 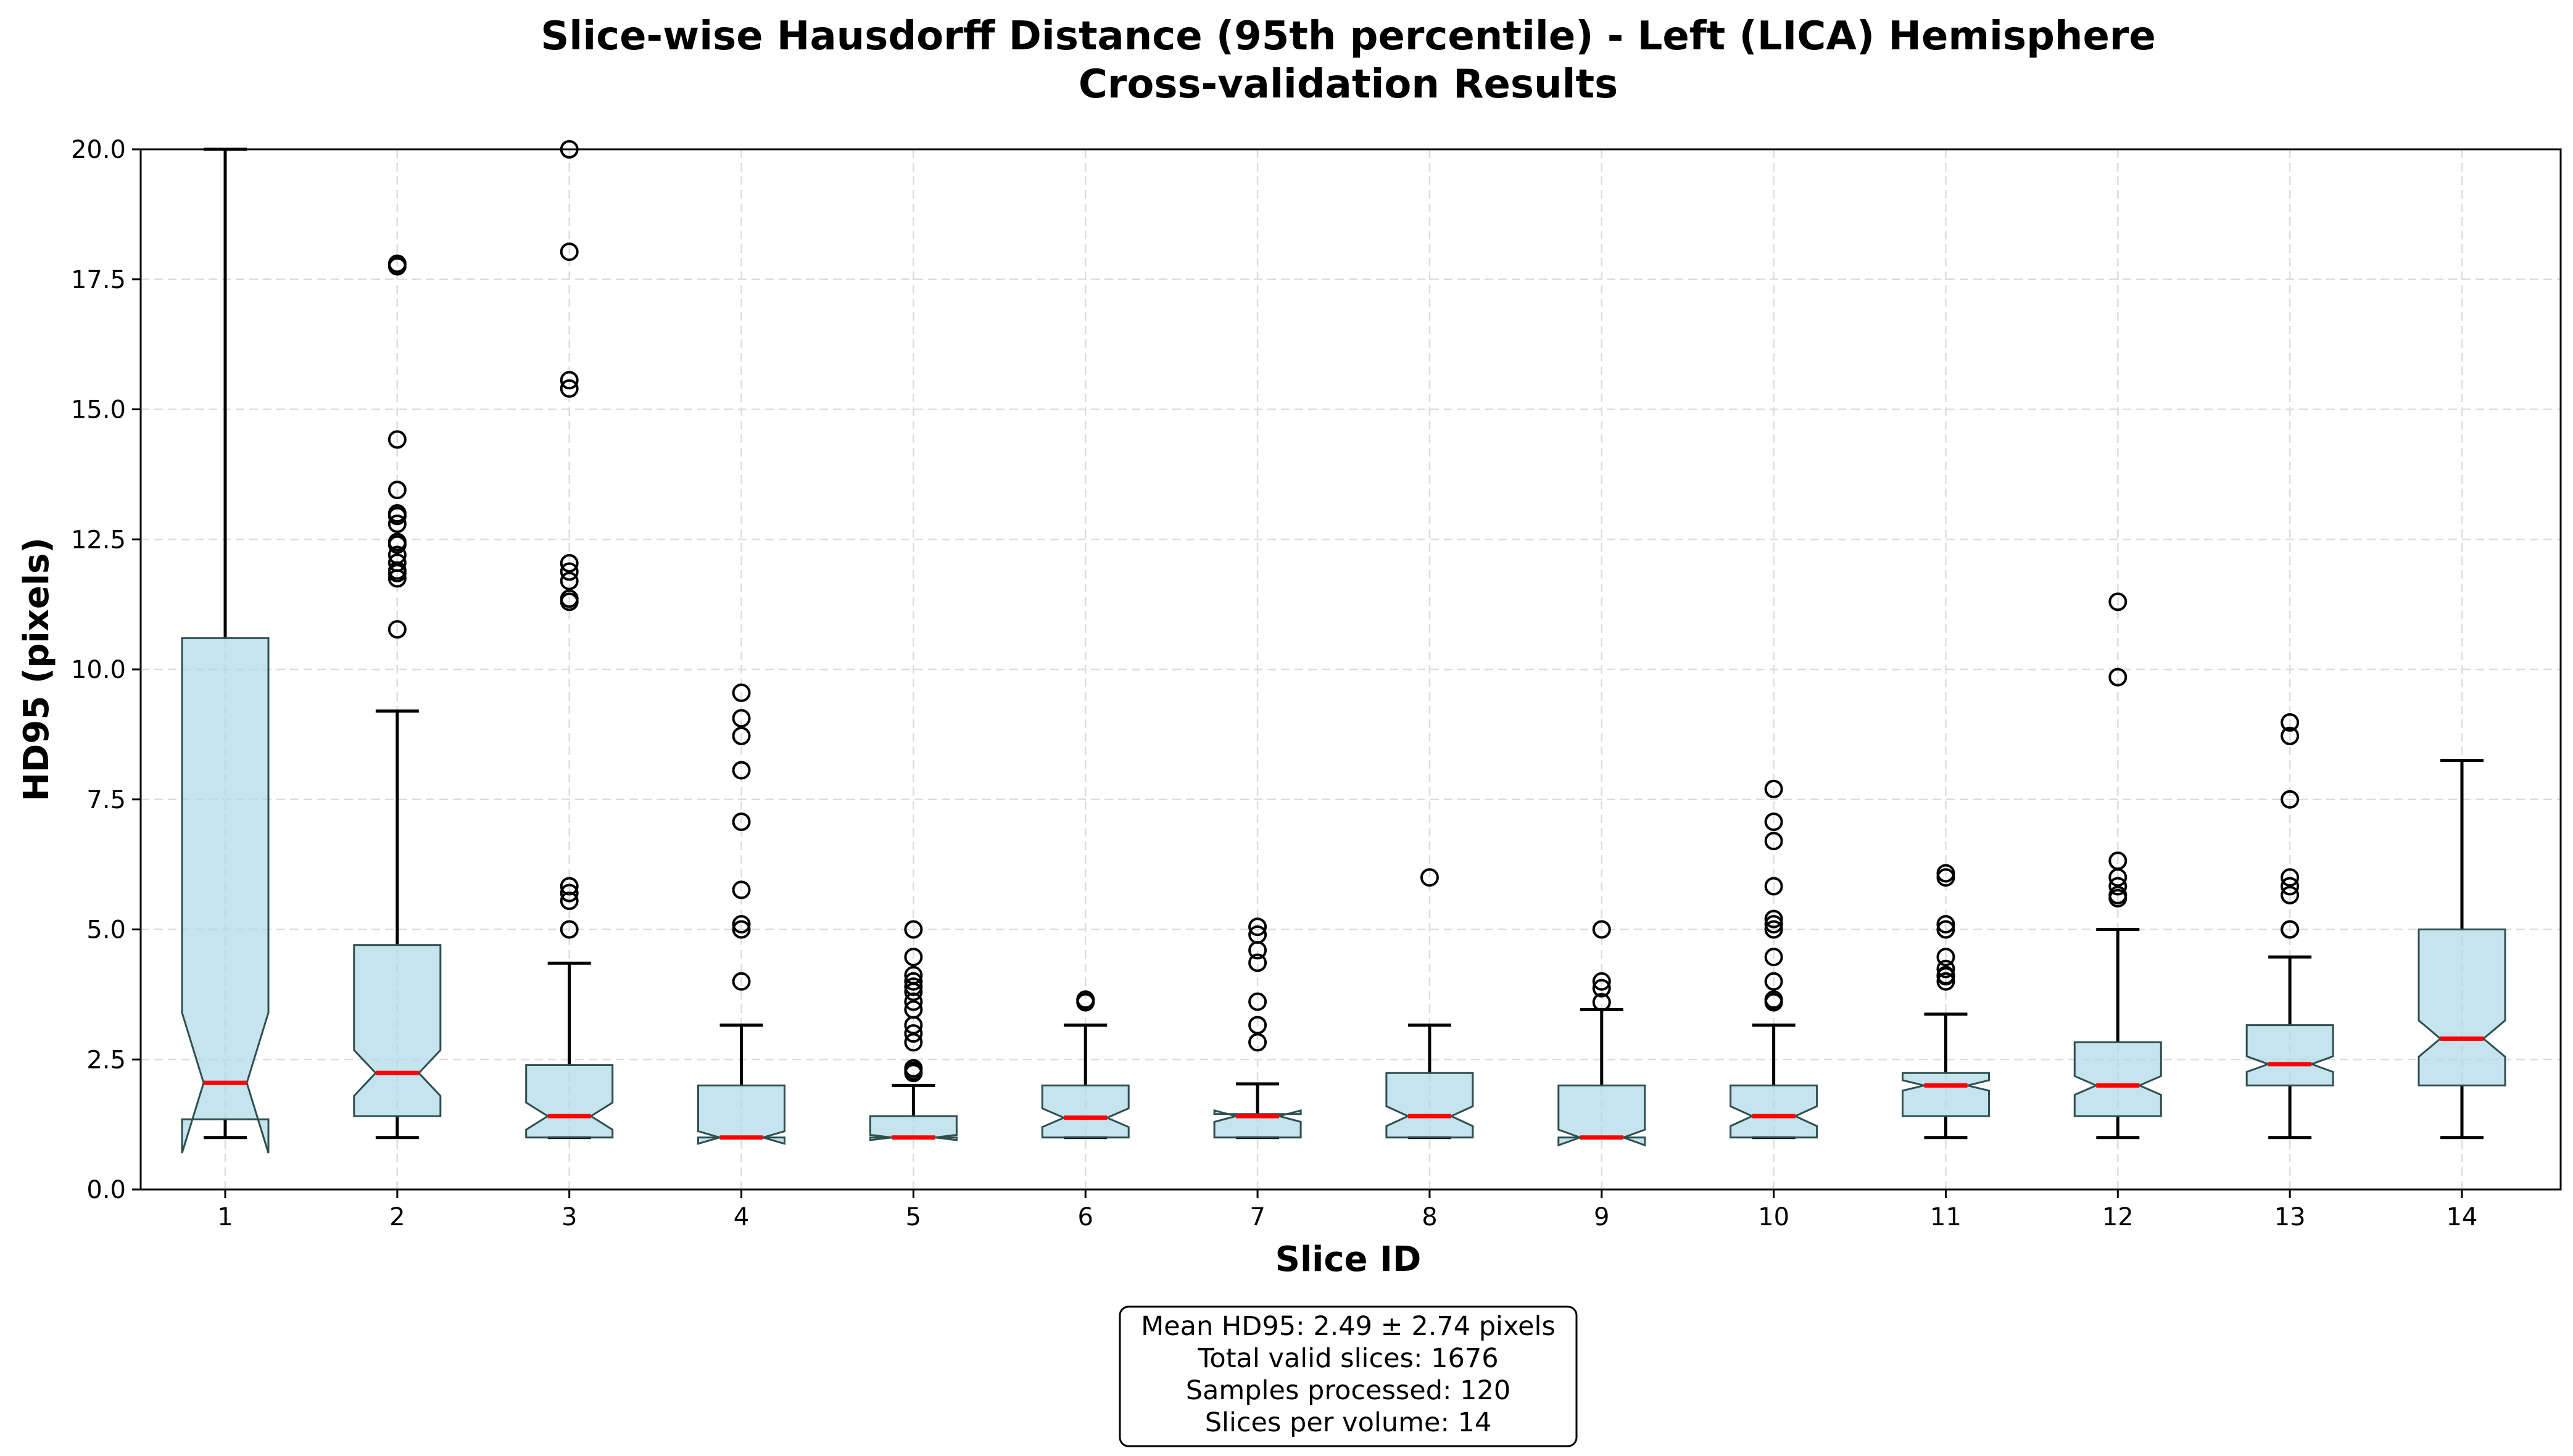 I want to click on x-tick-label: 11, so click(x=1946, y=1217).